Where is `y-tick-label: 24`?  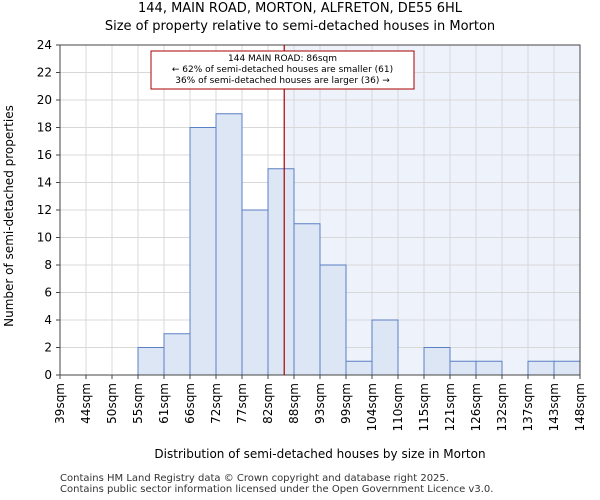
y-tick-label: 24 is located at coordinates (44, 45).